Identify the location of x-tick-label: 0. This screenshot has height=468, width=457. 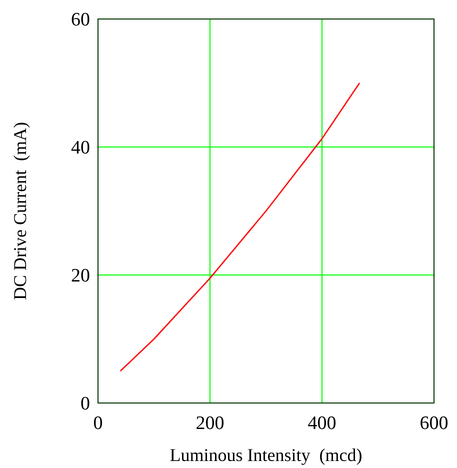
(98, 423).